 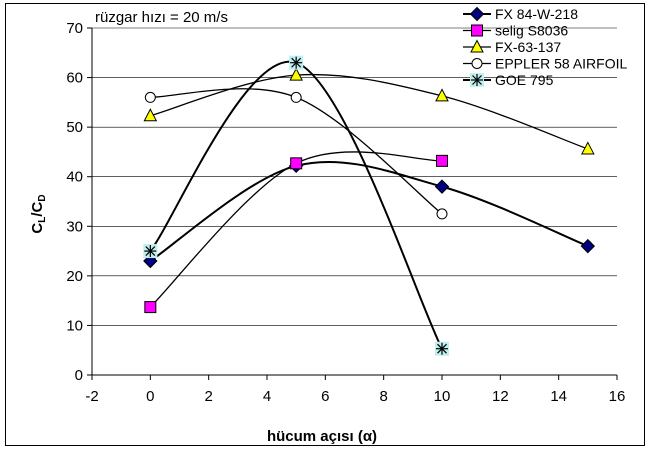 I want to click on legend-item: FX 84-W-218, so click(x=520, y=14).